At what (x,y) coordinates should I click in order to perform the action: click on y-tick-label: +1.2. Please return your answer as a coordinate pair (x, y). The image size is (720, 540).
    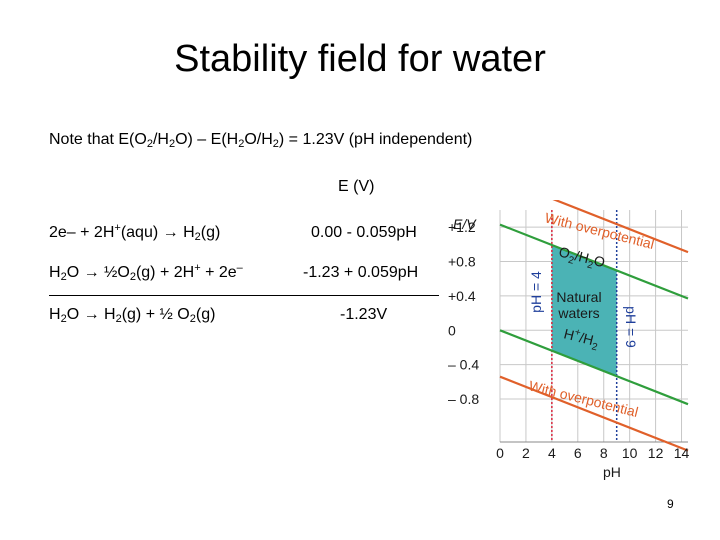
    Looking at the image, I should click on (462, 227).